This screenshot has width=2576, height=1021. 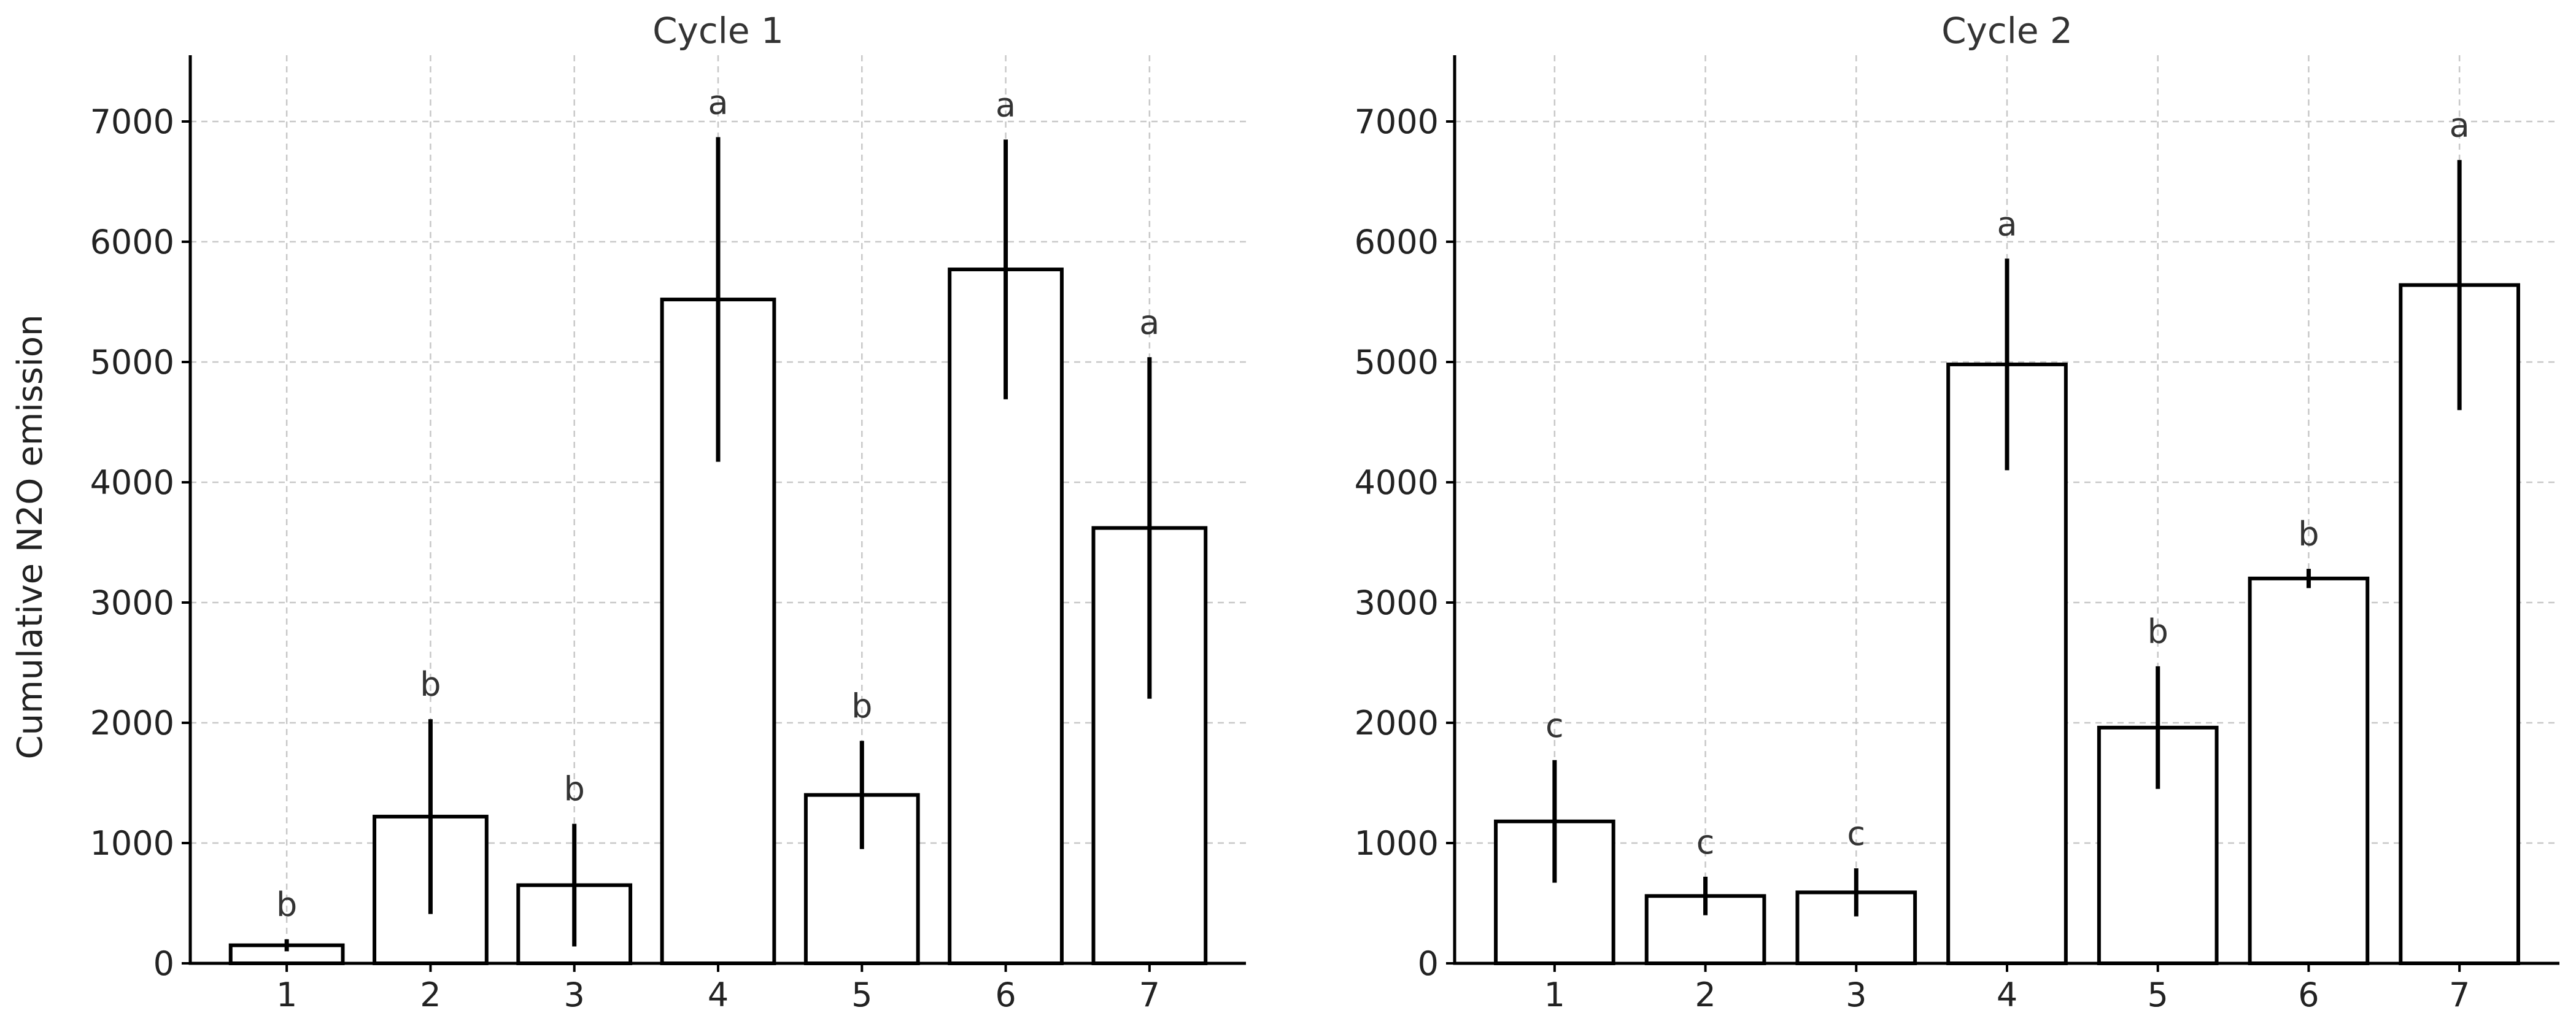 What do you see at coordinates (2308, 534) in the screenshot?
I see `significance-label-c2-6: b` at bounding box center [2308, 534].